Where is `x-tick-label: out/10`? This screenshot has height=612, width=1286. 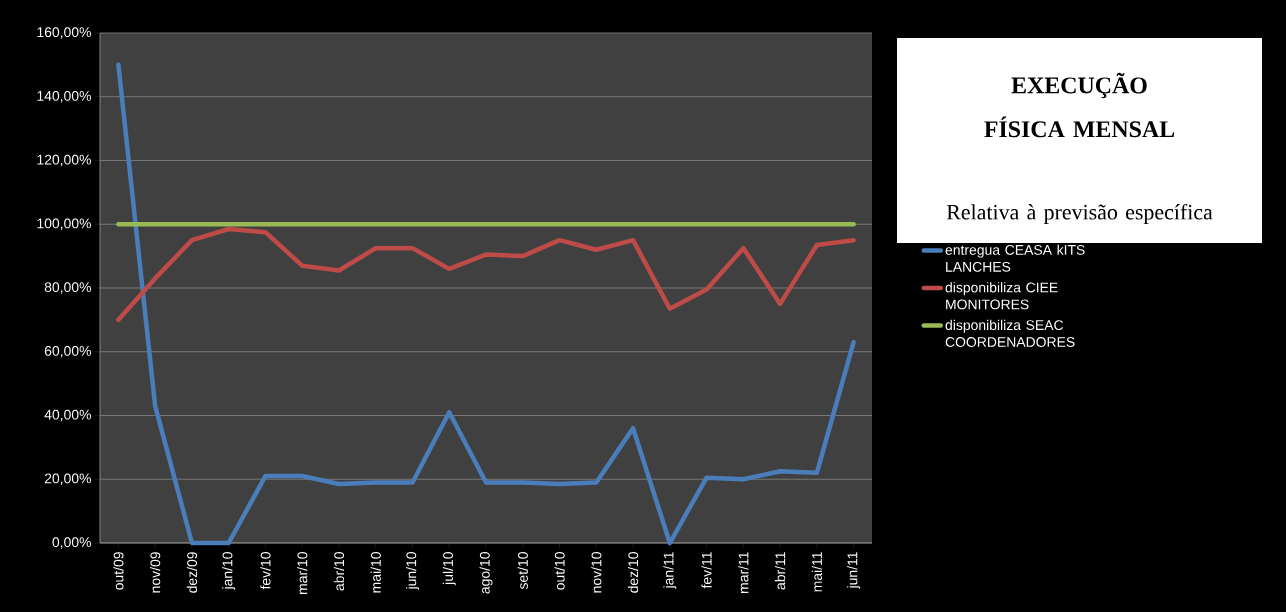 x-tick-label: out/10 is located at coordinates (559, 571).